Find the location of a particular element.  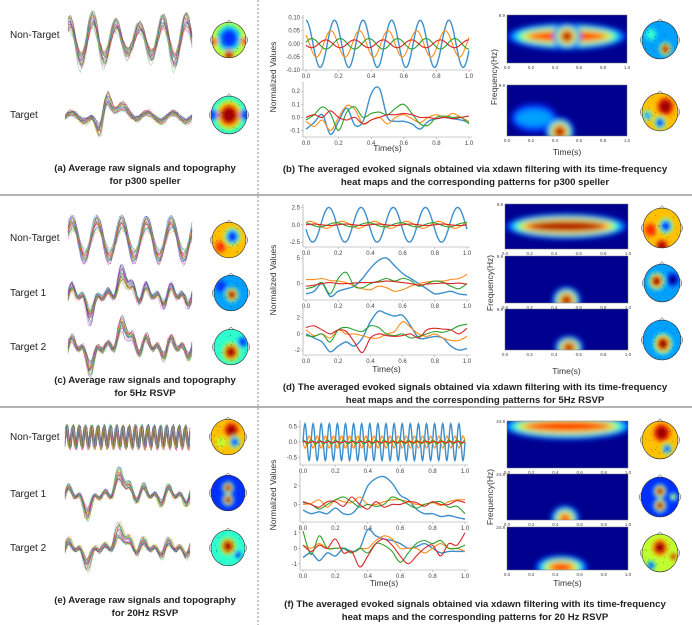

y-tick-label: 0.10 is located at coordinates (294, 19).